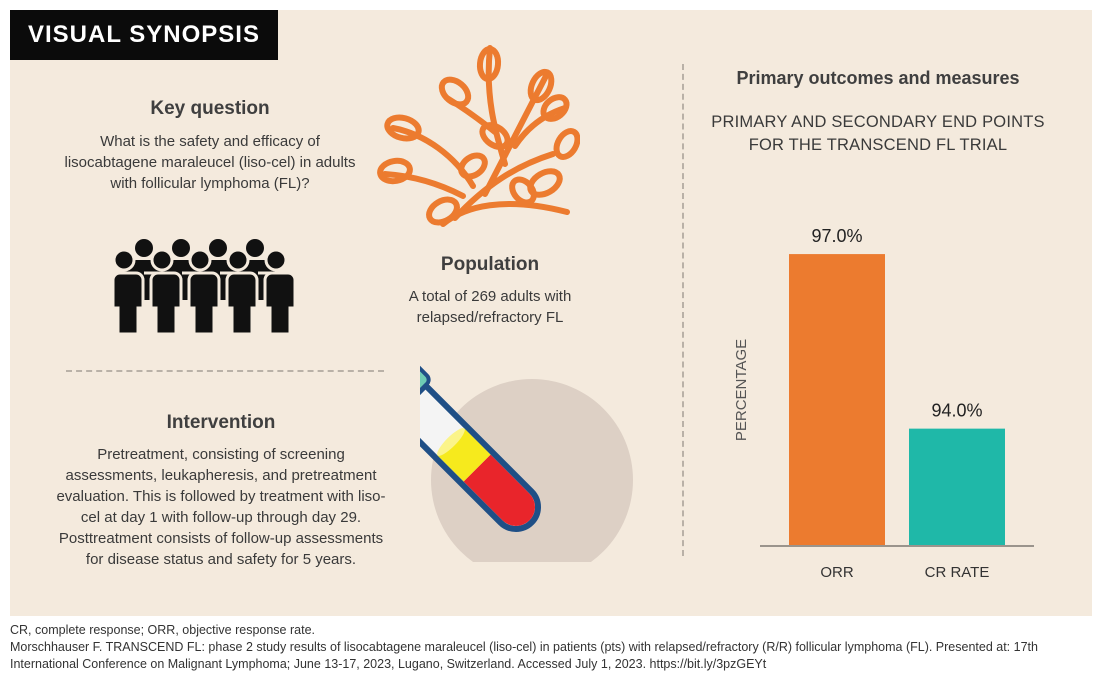  Describe the element at coordinates (221, 422) in the screenshot. I see `intervention-heading: Intervention` at that location.